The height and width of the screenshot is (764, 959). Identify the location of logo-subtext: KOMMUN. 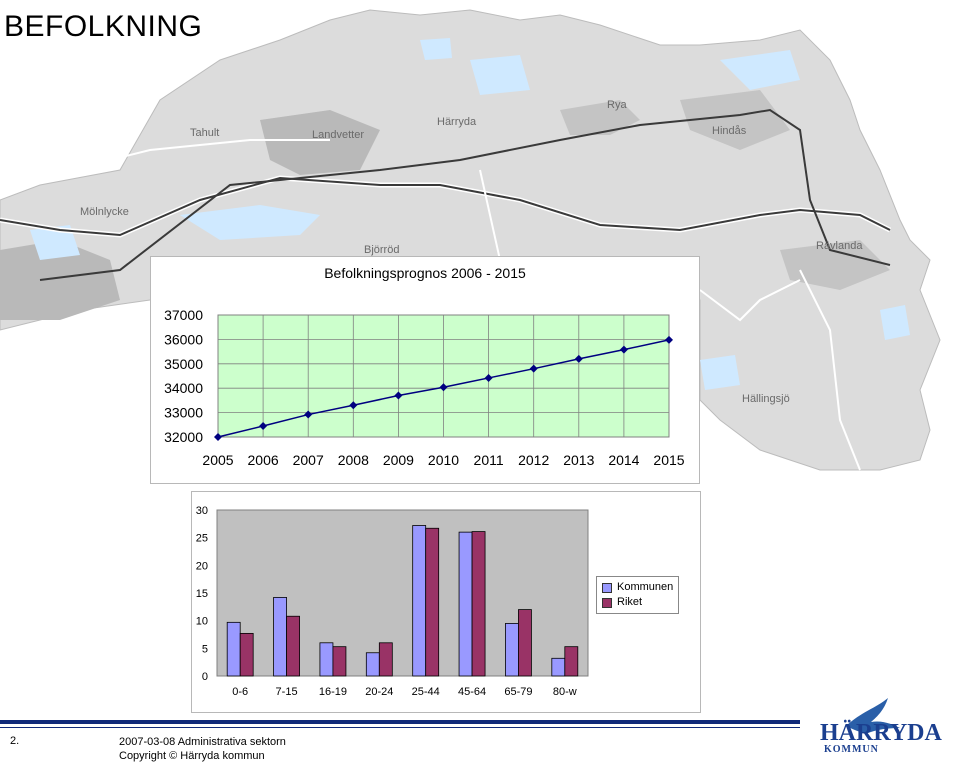
(851, 749).